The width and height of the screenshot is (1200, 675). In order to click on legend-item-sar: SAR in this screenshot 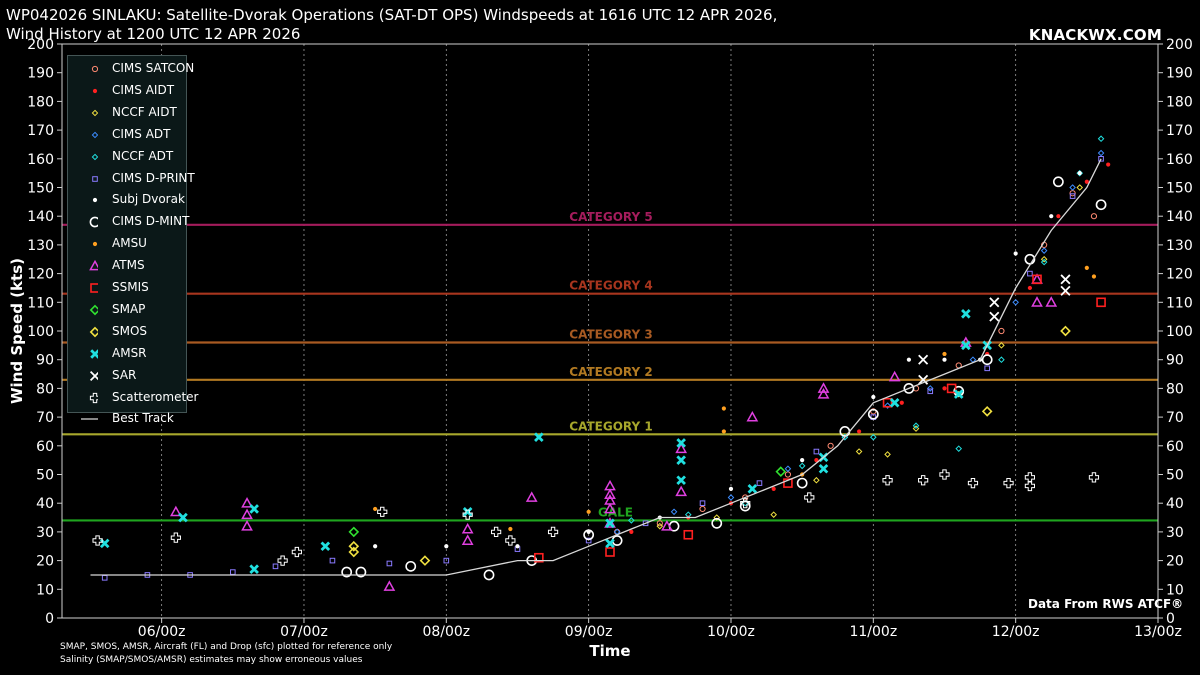, I will do `click(127, 376)`.